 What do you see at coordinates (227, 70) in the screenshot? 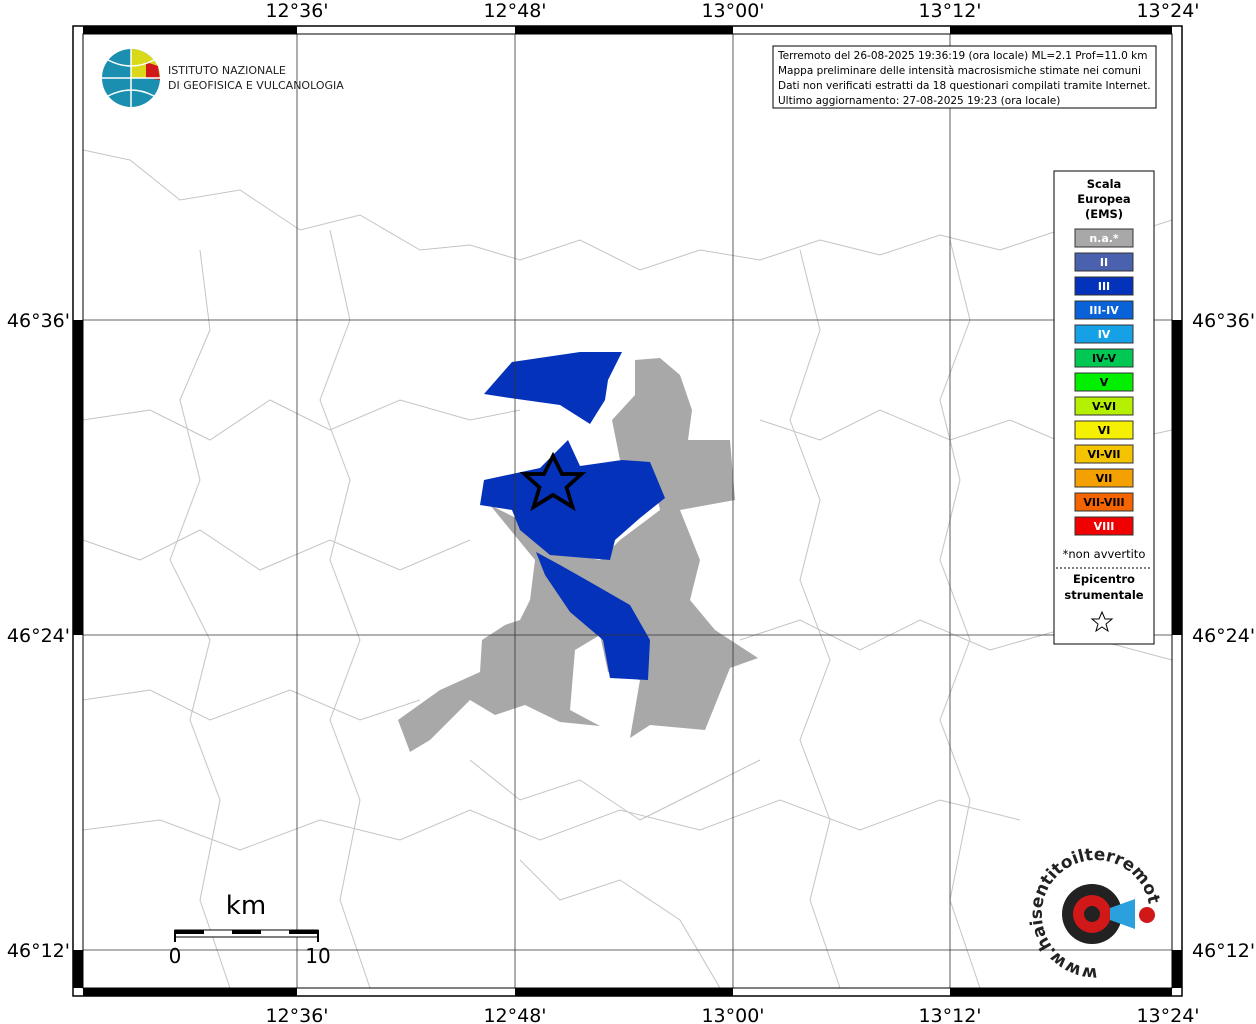
I see `logo-text: ISTITUTO NAZIONALE` at bounding box center [227, 70].